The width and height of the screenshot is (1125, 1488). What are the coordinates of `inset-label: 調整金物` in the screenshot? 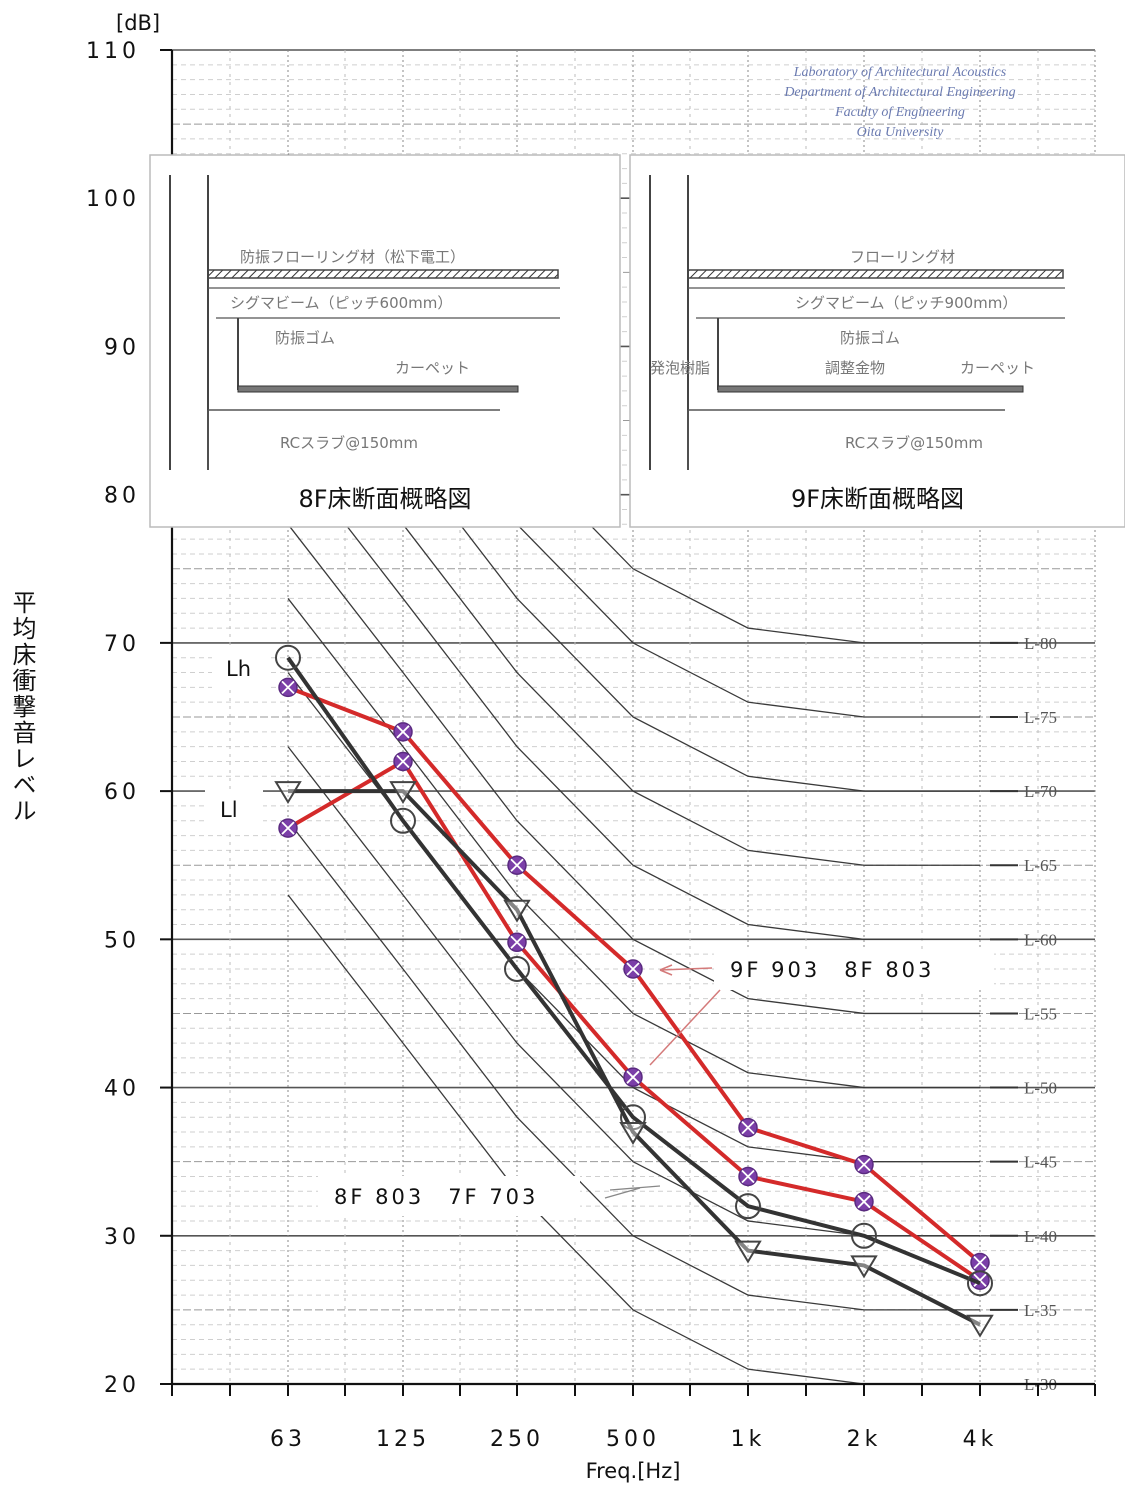 It's located at (855, 368).